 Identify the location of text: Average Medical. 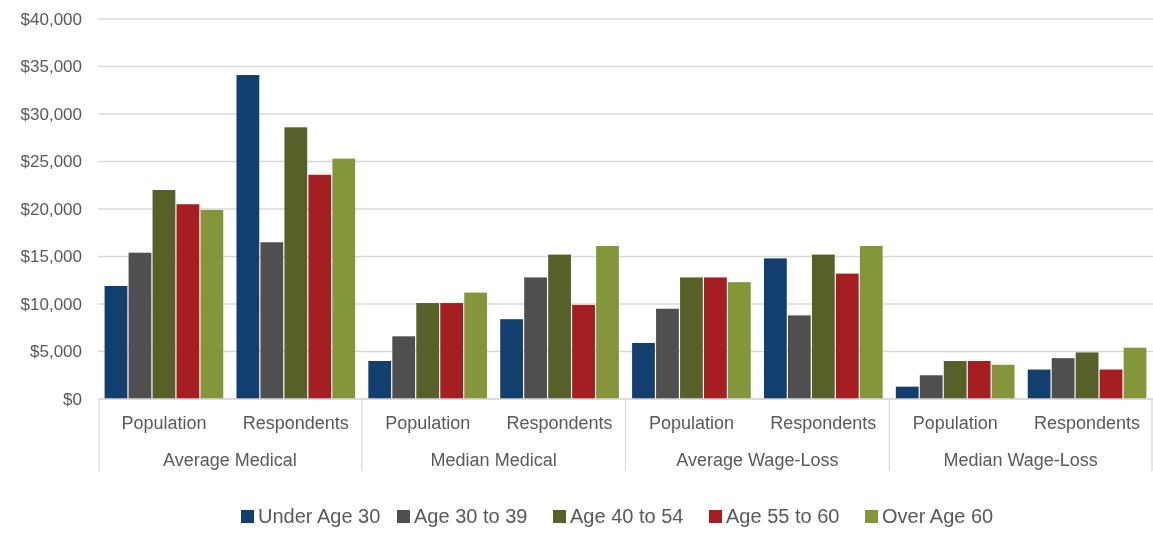
(230, 460).